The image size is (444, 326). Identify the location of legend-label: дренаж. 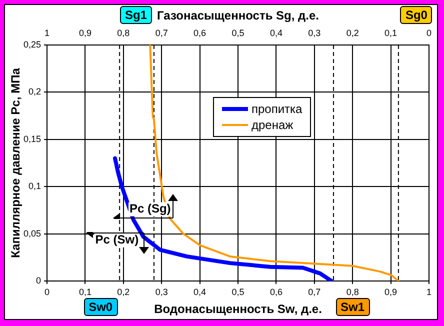
(273, 125).